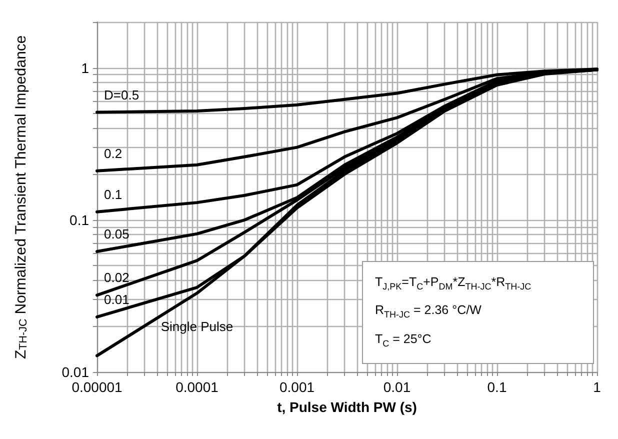 This screenshot has width=618, height=439. Describe the element at coordinates (117, 299) in the screenshot. I see `series-label: 0.01` at that location.